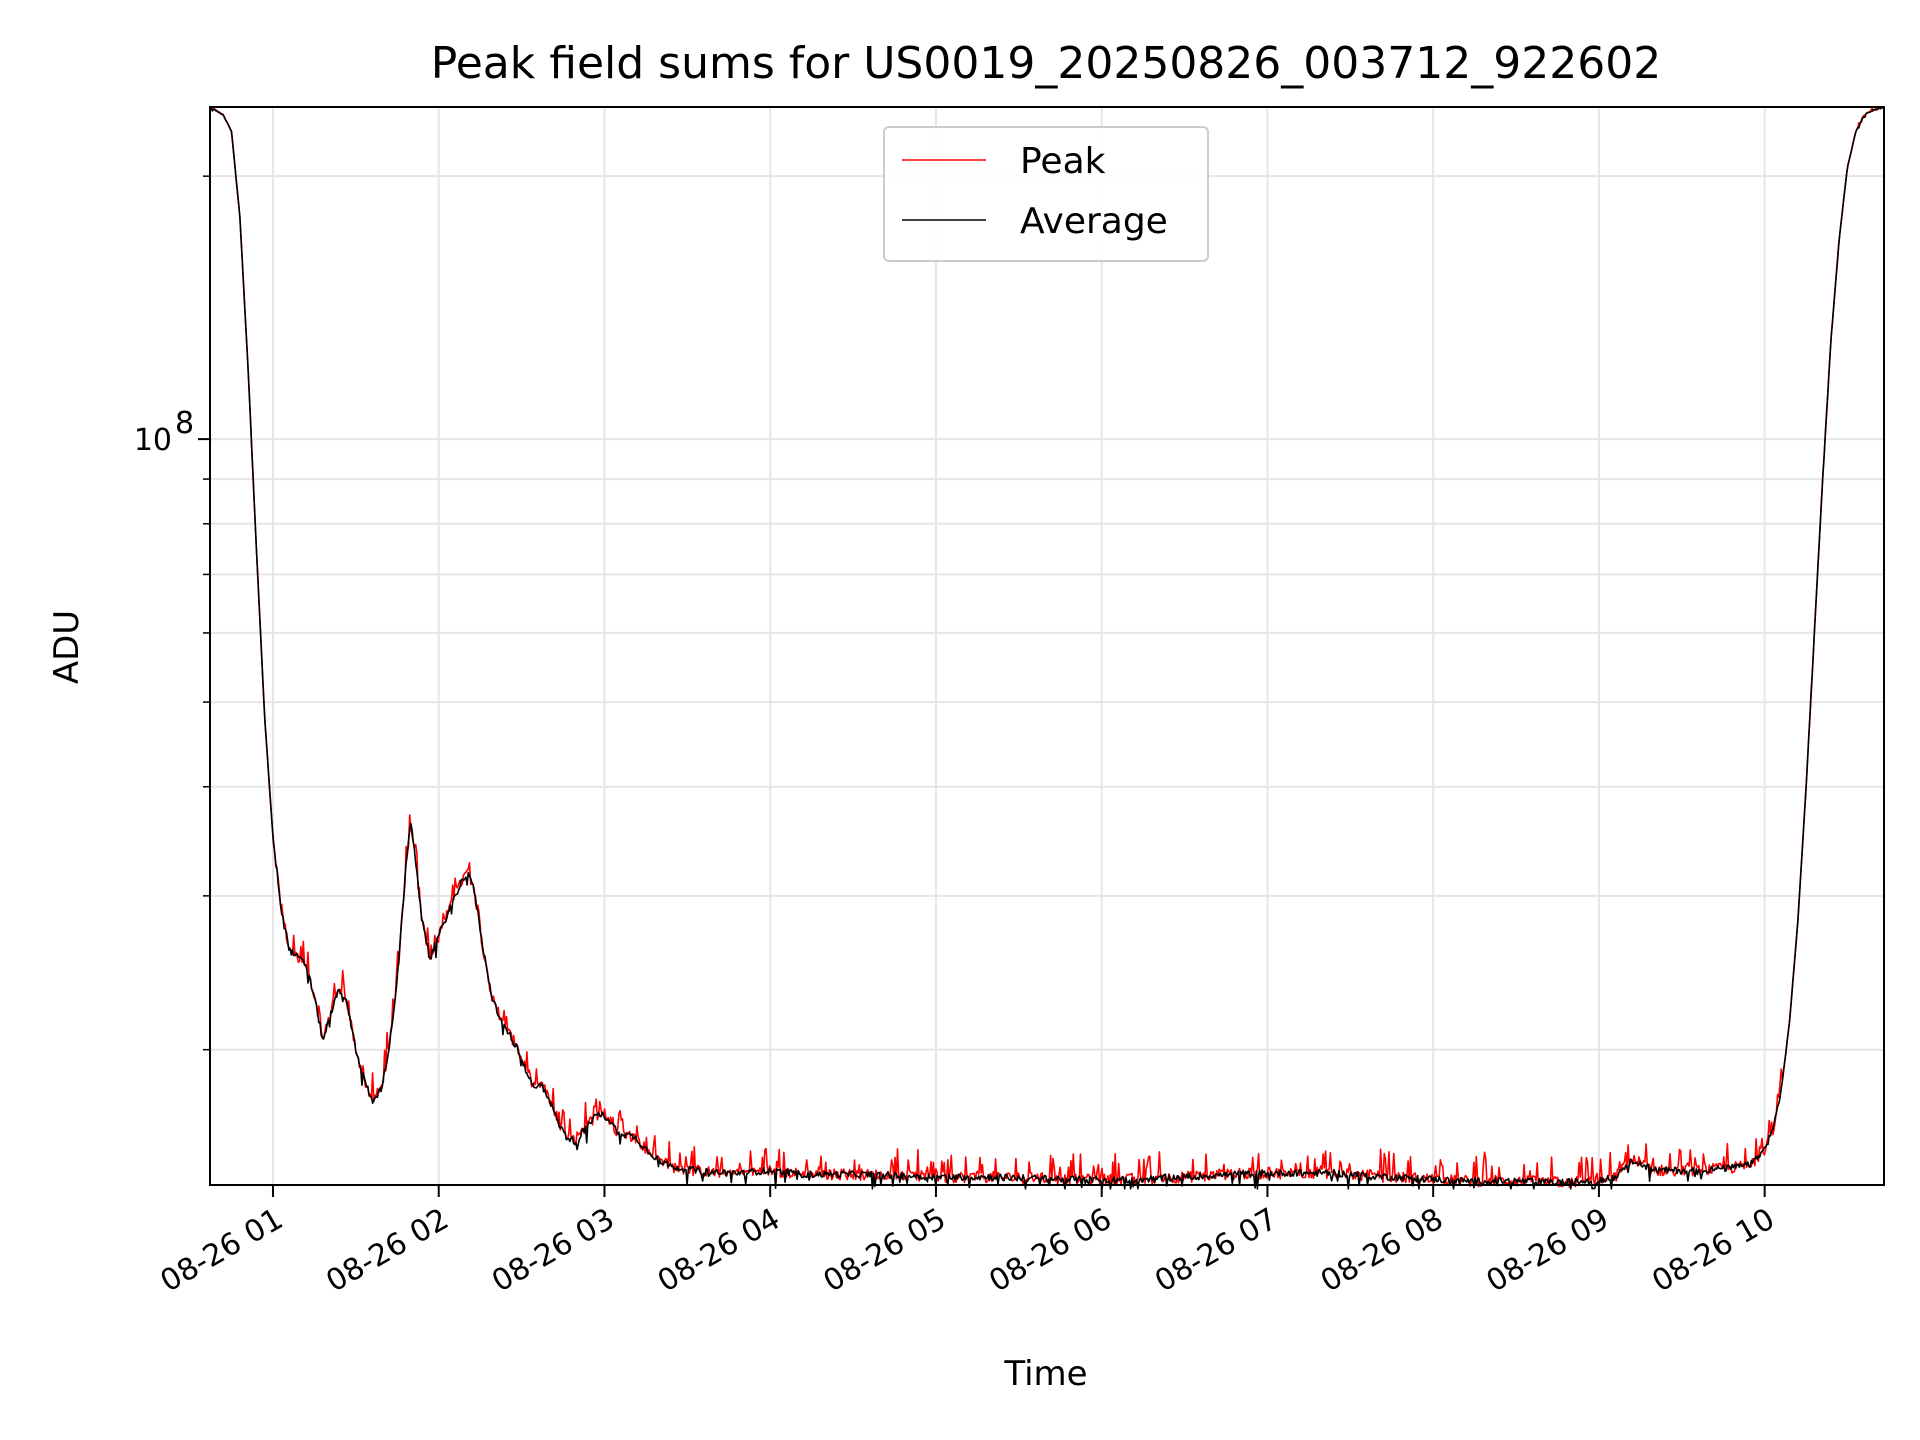 The height and width of the screenshot is (1440, 1920). I want to click on y-tick-label-exponent: 8, so click(184, 423).